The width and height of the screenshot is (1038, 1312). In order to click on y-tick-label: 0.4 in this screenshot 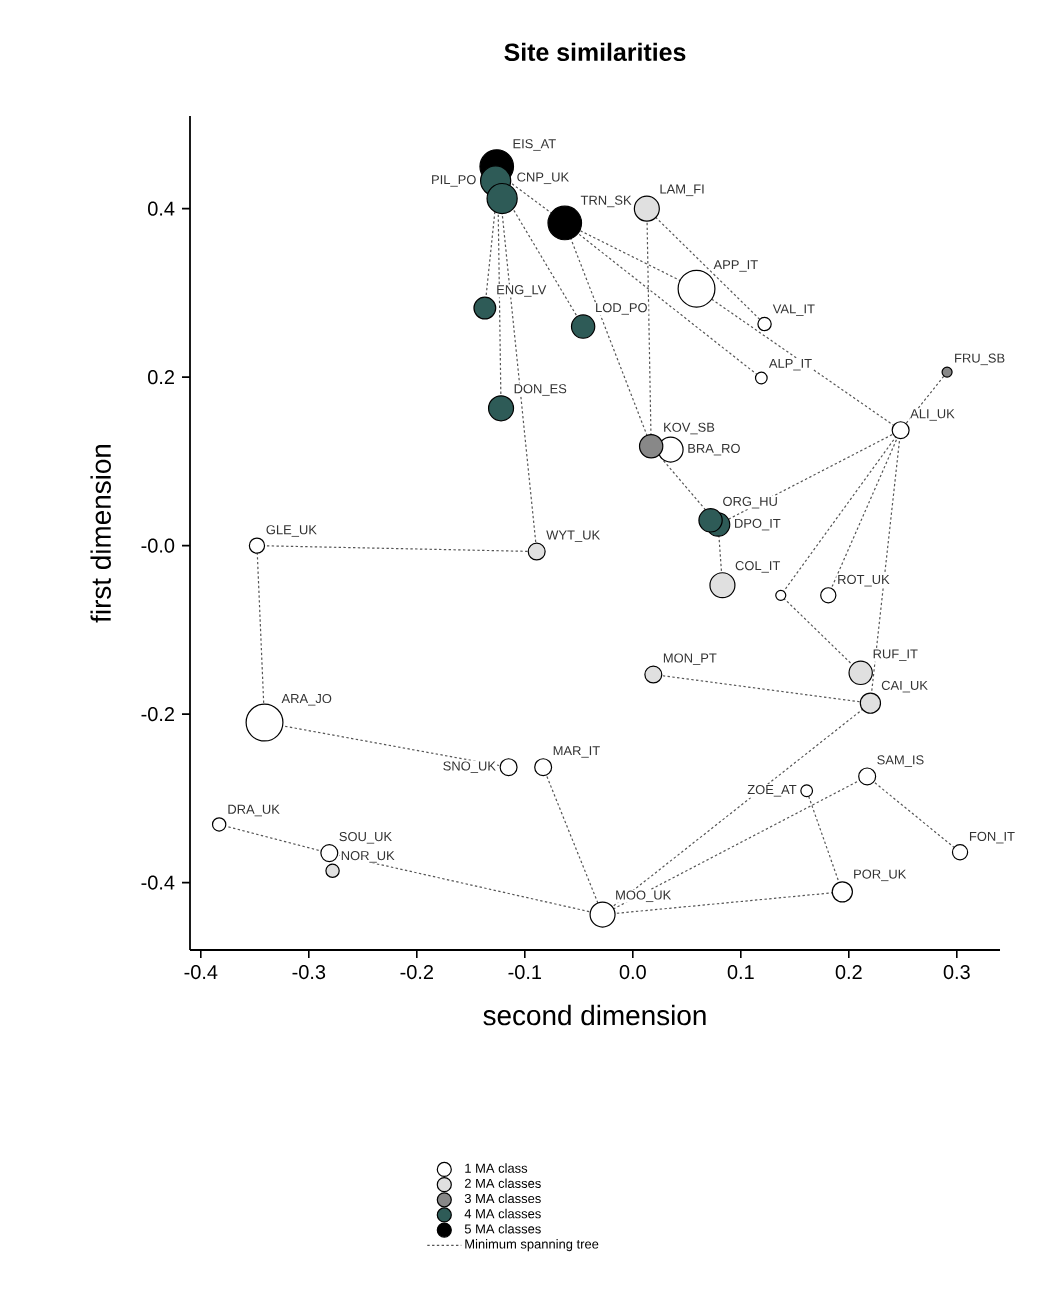, I will do `click(161, 208)`.